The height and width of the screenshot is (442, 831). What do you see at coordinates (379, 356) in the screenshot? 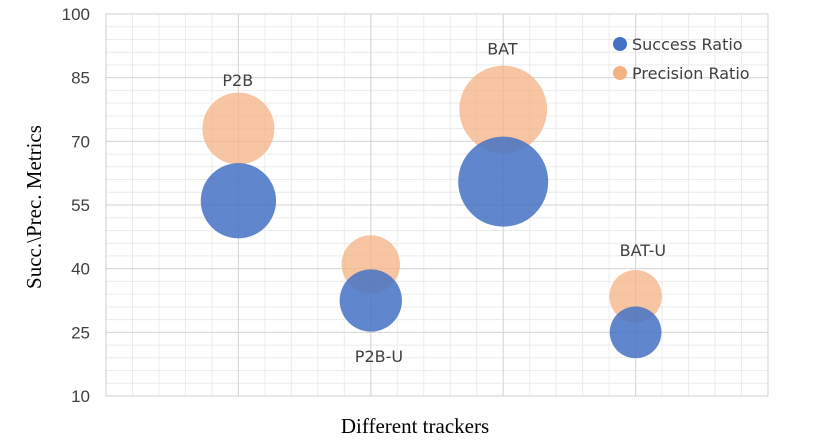
I see `point-label: P2B-U` at bounding box center [379, 356].